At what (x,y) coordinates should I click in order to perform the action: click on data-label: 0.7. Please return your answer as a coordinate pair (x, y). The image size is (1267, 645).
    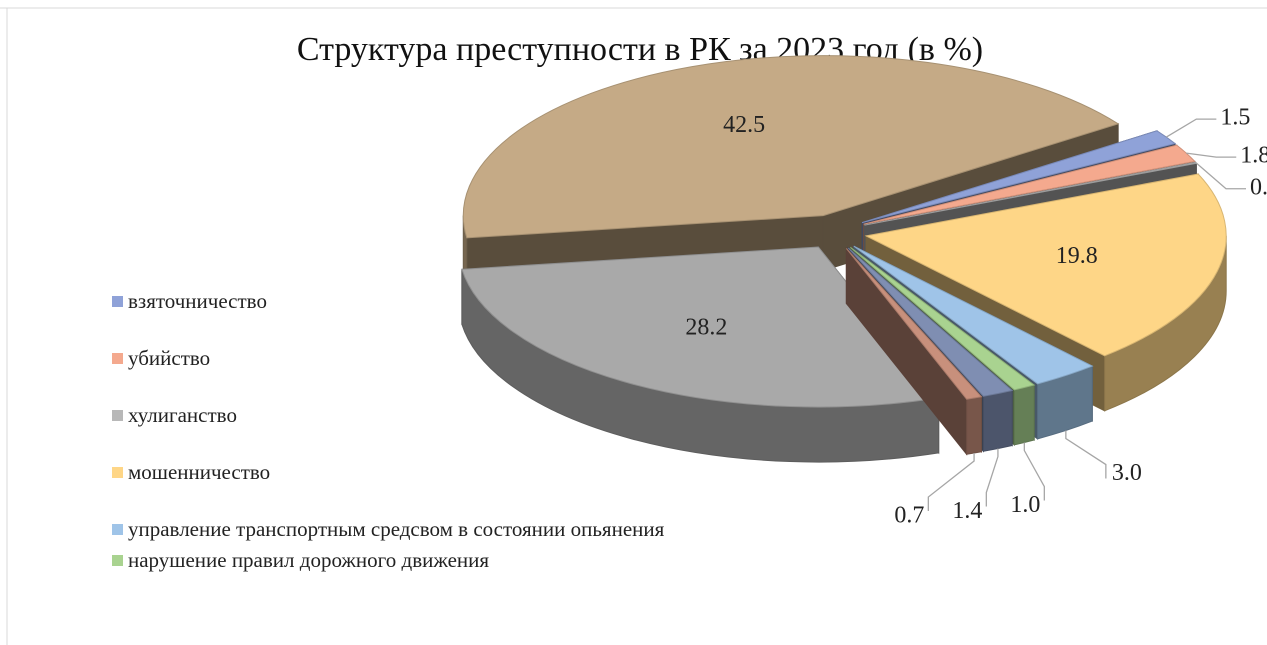
    Looking at the image, I should click on (909, 516).